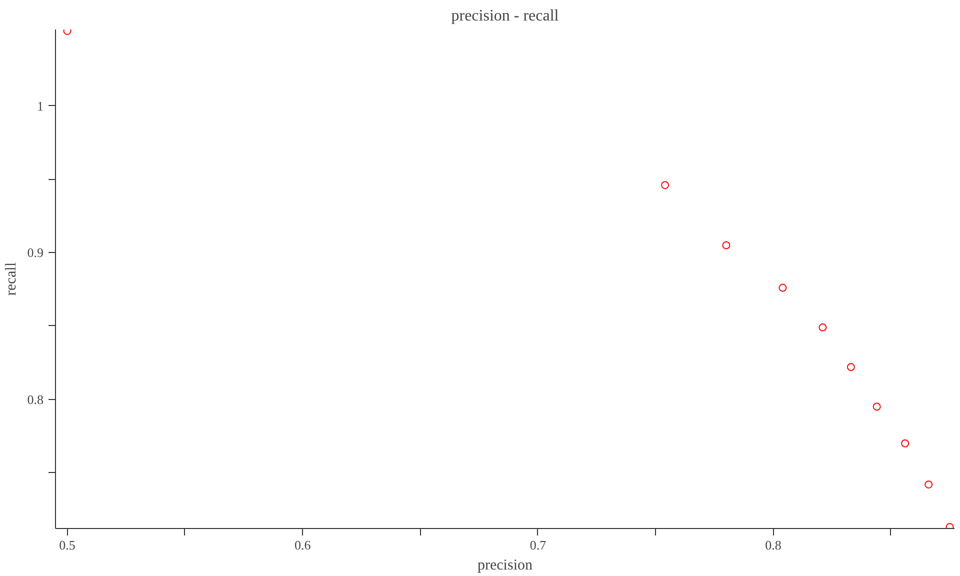  I want to click on x-axis-title: precision, so click(505, 566).